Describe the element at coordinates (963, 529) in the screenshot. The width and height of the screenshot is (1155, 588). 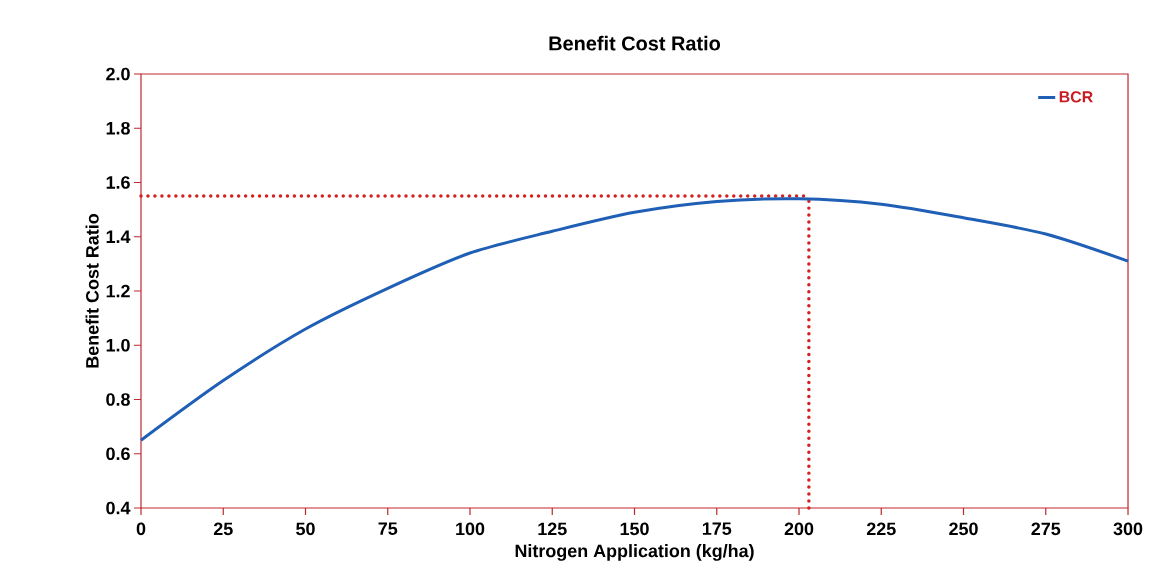
I see `x-tick-label: 250` at that location.